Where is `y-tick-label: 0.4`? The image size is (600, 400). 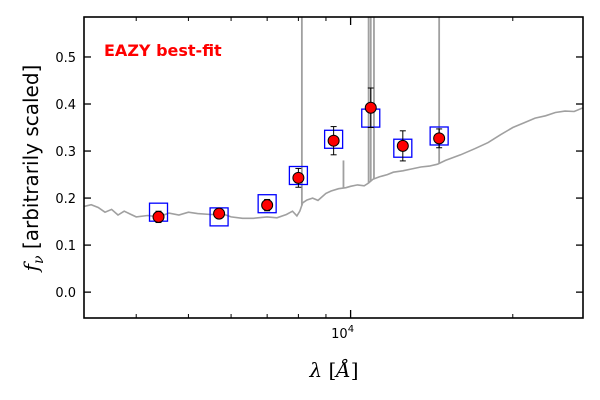 y-tick-label: 0.4 is located at coordinates (65, 105).